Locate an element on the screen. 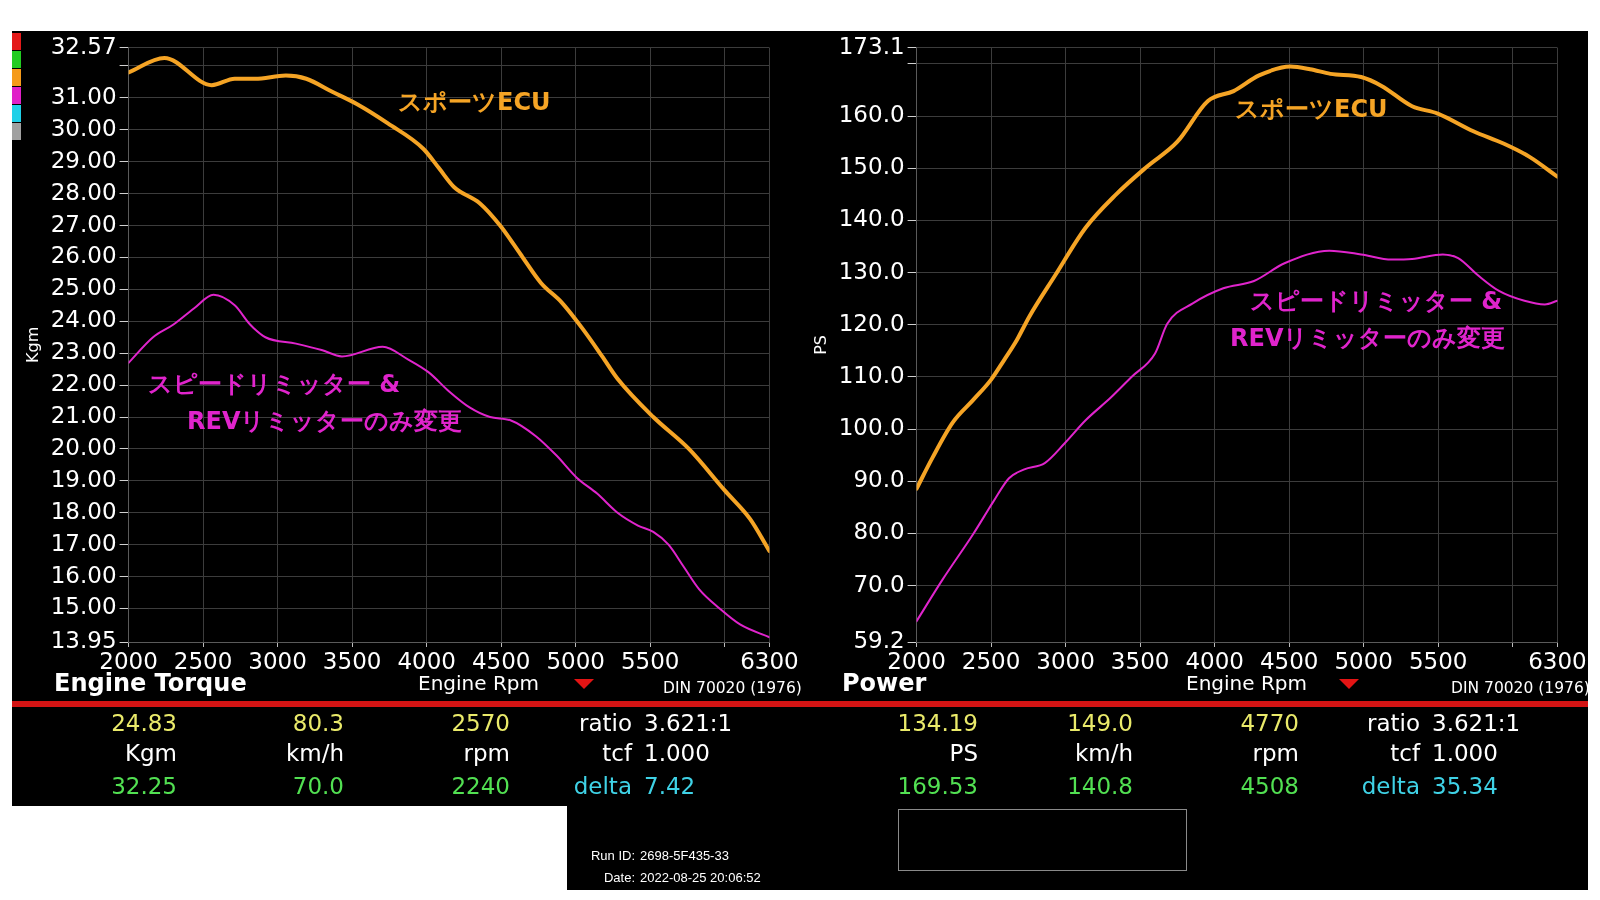 This screenshot has height=900, width=1600. text: 32.25 is located at coordinates (143, 786).